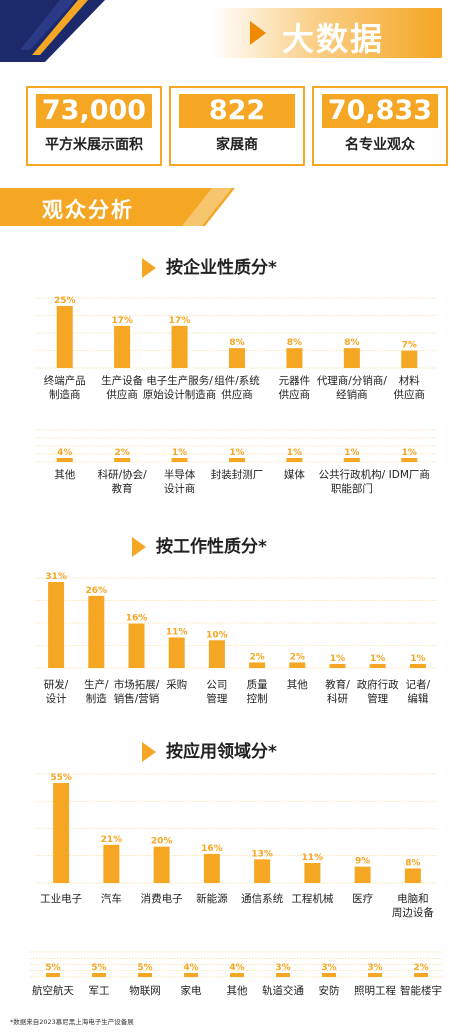  Describe the element at coordinates (421, 990) in the screenshot. I see `category-label: 智能楼宇` at that location.